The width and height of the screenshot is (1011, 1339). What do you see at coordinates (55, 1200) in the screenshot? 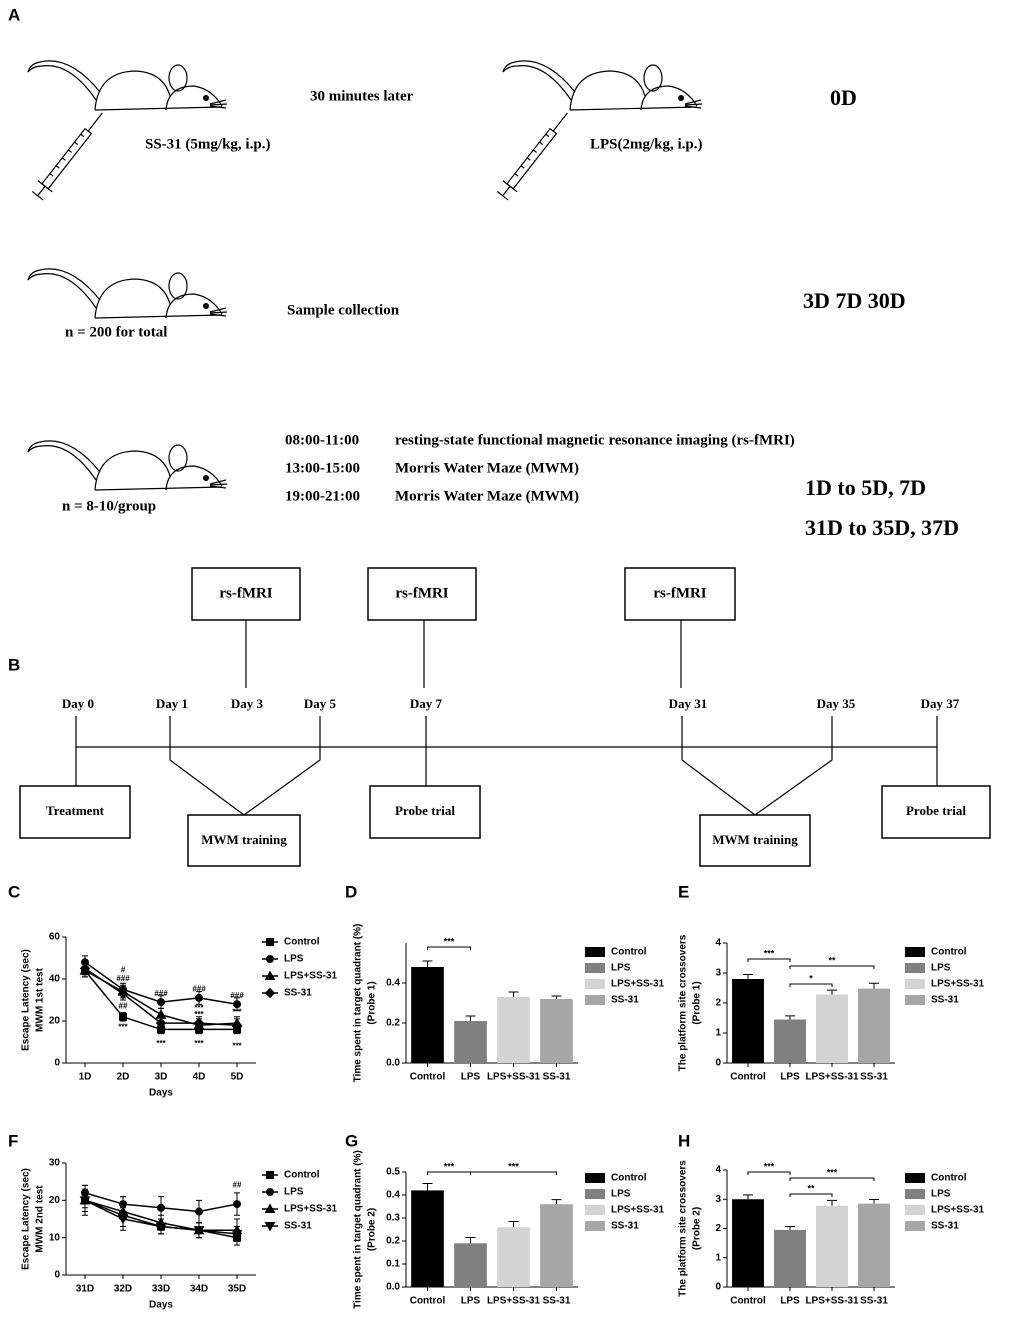
I see `y-tick-label: 20` at bounding box center [55, 1200].